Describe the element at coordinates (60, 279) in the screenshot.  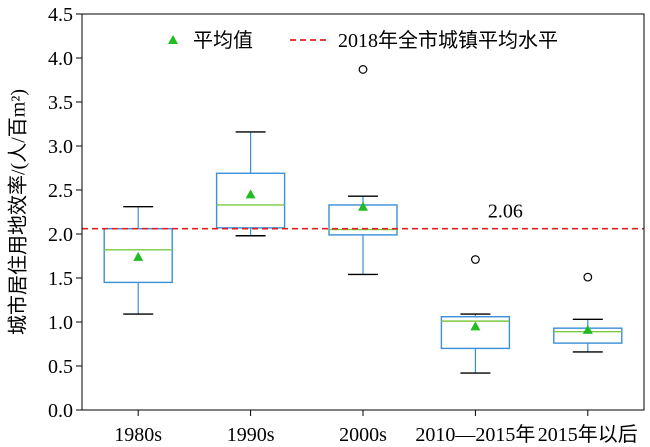
I see `y-tick-label: 1.5` at that location.